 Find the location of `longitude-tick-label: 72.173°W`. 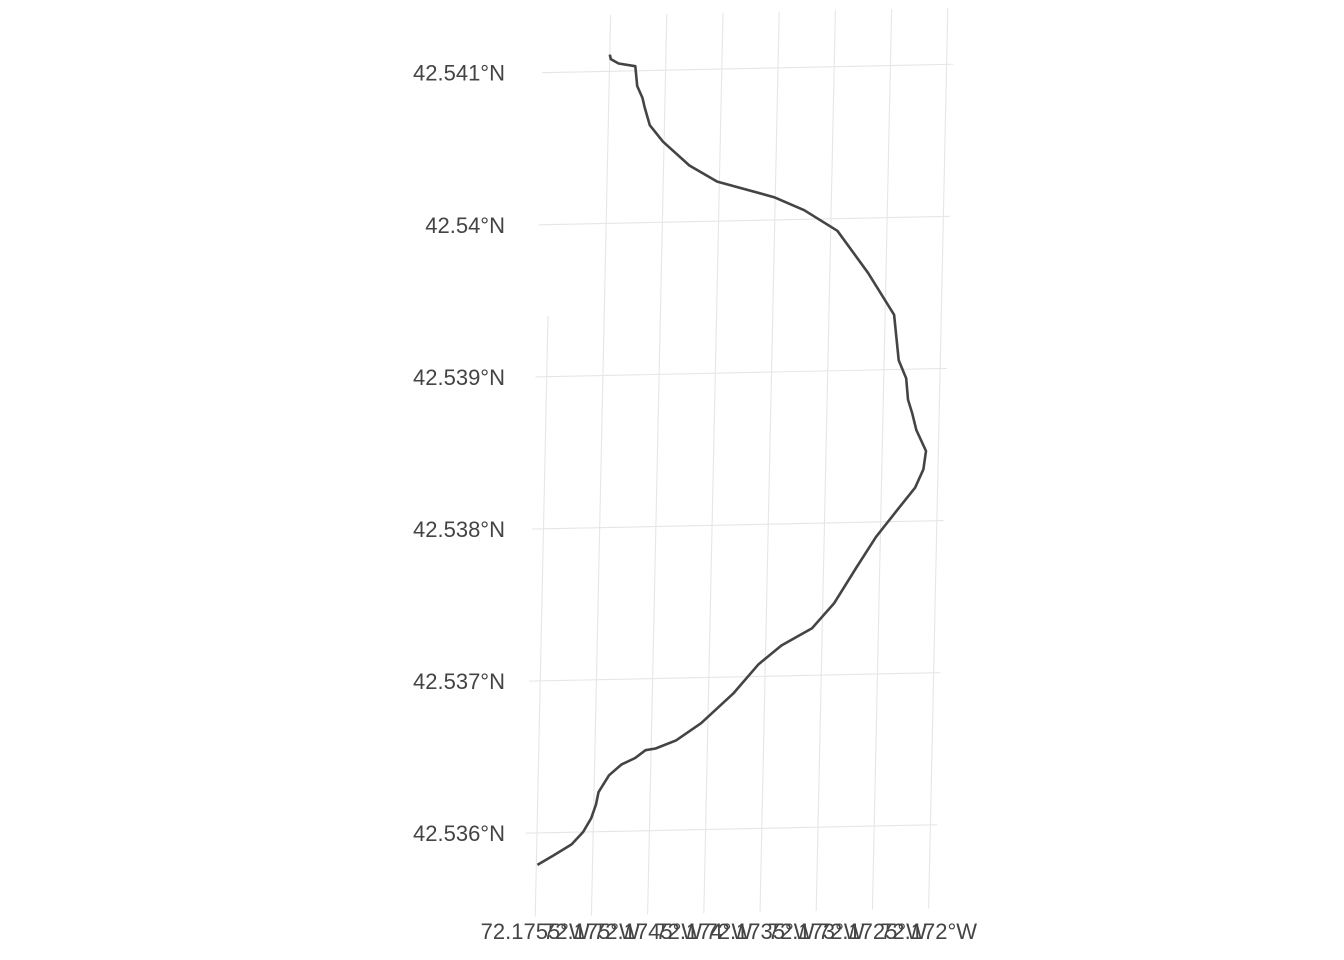

longitude-tick-label: 72.173°W is located at coordinates (816, 931).